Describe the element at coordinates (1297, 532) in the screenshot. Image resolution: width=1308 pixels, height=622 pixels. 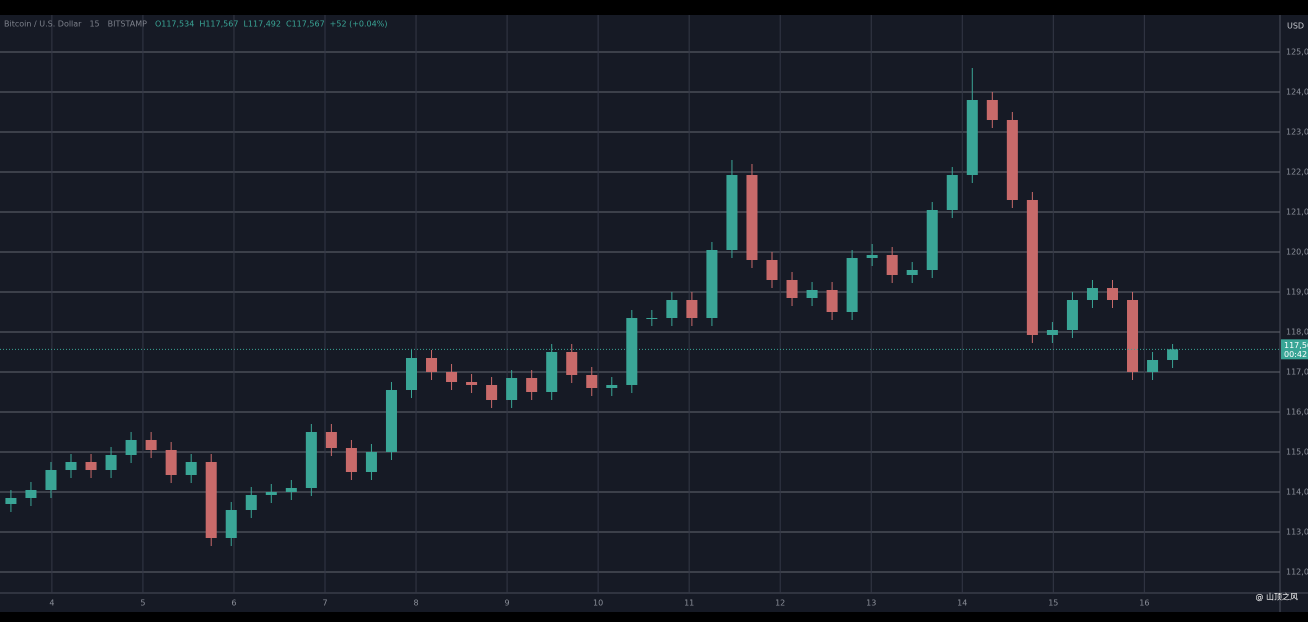
I see `y-tick-label: 113,000` at that location.